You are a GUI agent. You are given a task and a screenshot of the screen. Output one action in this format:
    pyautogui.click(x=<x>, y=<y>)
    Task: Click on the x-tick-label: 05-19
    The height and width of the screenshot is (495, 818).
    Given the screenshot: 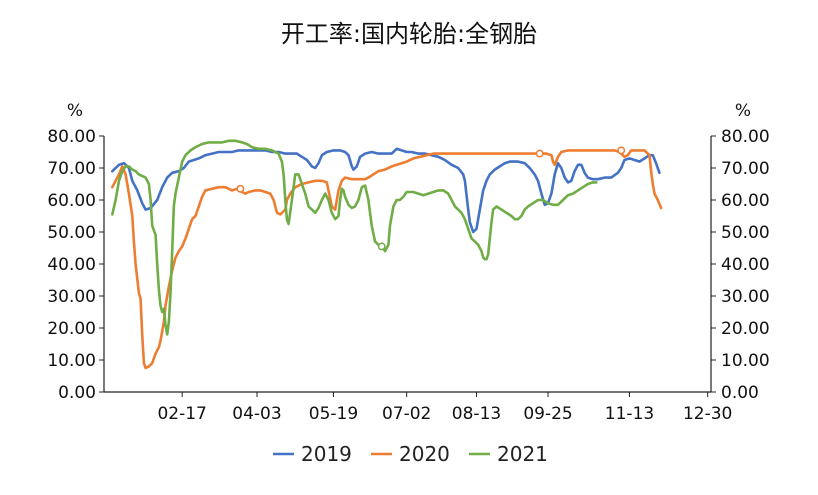 What is the action you would take?
    pyautogui.click(x=333, y=414)
    